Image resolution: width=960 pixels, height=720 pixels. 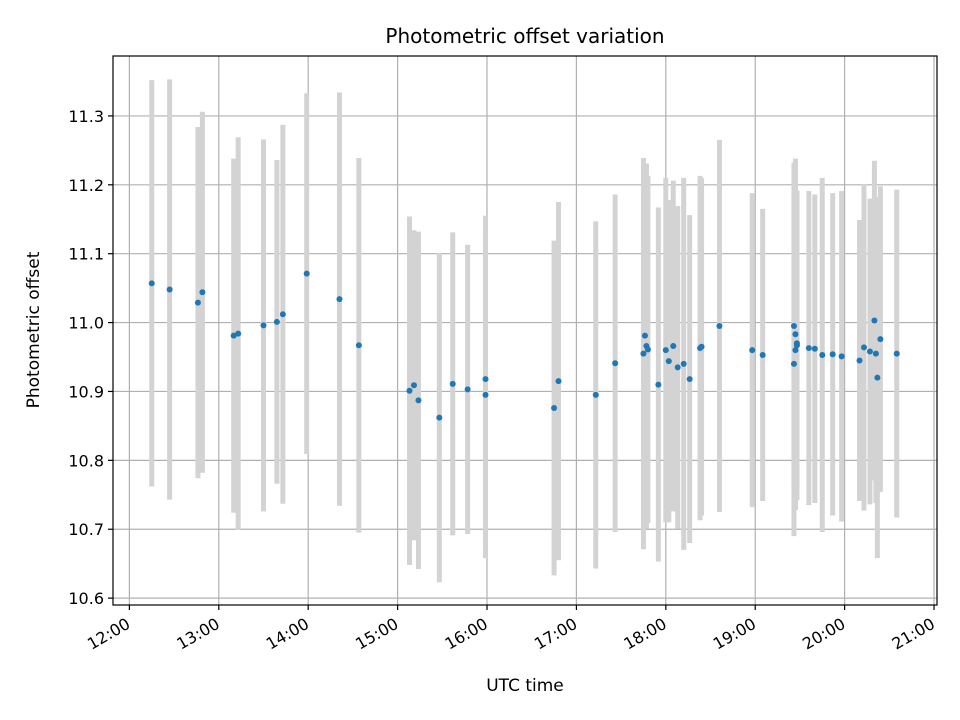 I want to click on y-axis-title: Photometric offset, so click(x=34, y=329).